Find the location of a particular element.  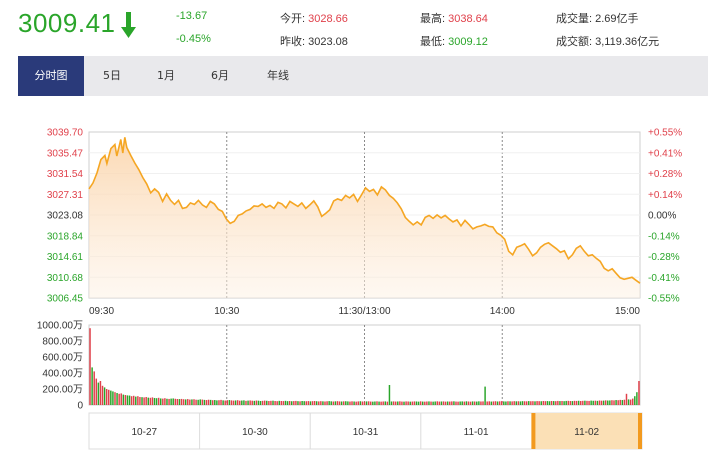

prev-close-value: 3023.08 is located at coordinates (328, 42).